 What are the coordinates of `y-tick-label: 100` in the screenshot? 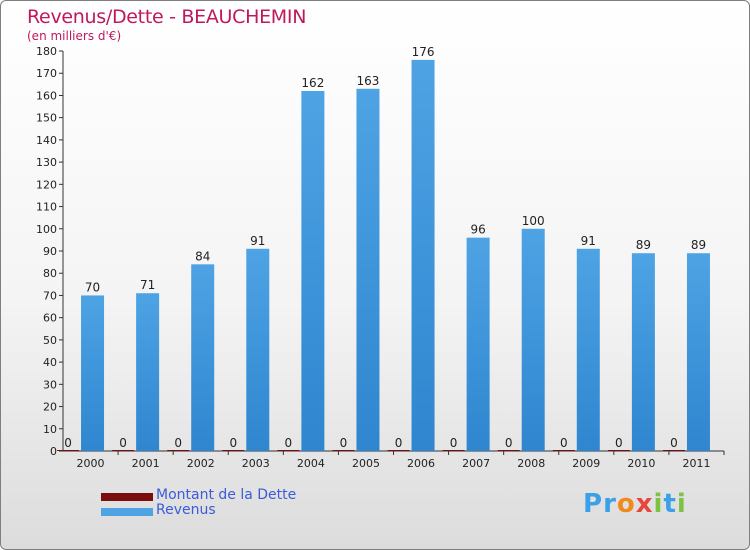 It's located at (46, 229).